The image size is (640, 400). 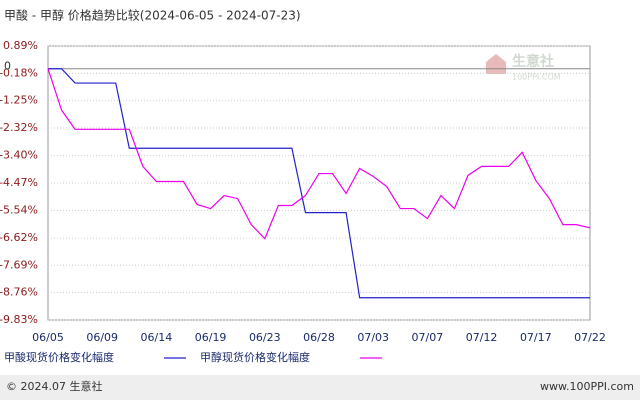 What do you see at coordinates (265, 337) in the screenshot?
I see `x-tick-label: 06/23` at bounding box center [265, 337].